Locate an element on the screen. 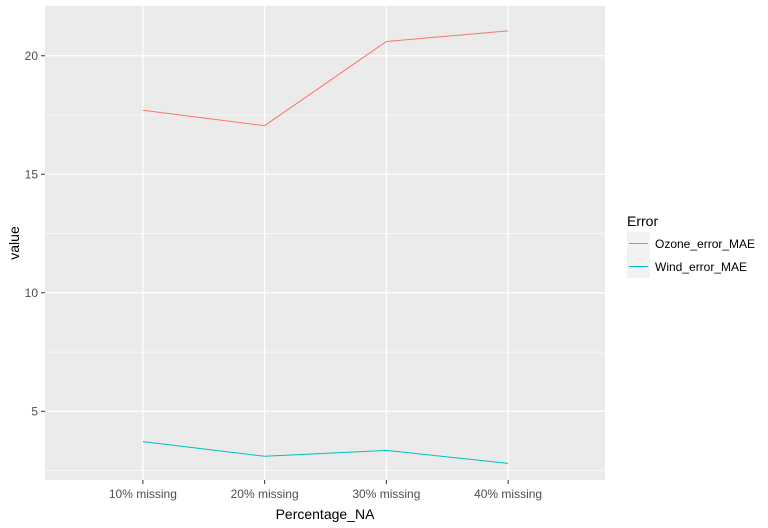 The height and width of the screenshot is (528, 768). legend-items: Ozone_error_MAE Wind_error_MAE is located at coordinates (691, 255).